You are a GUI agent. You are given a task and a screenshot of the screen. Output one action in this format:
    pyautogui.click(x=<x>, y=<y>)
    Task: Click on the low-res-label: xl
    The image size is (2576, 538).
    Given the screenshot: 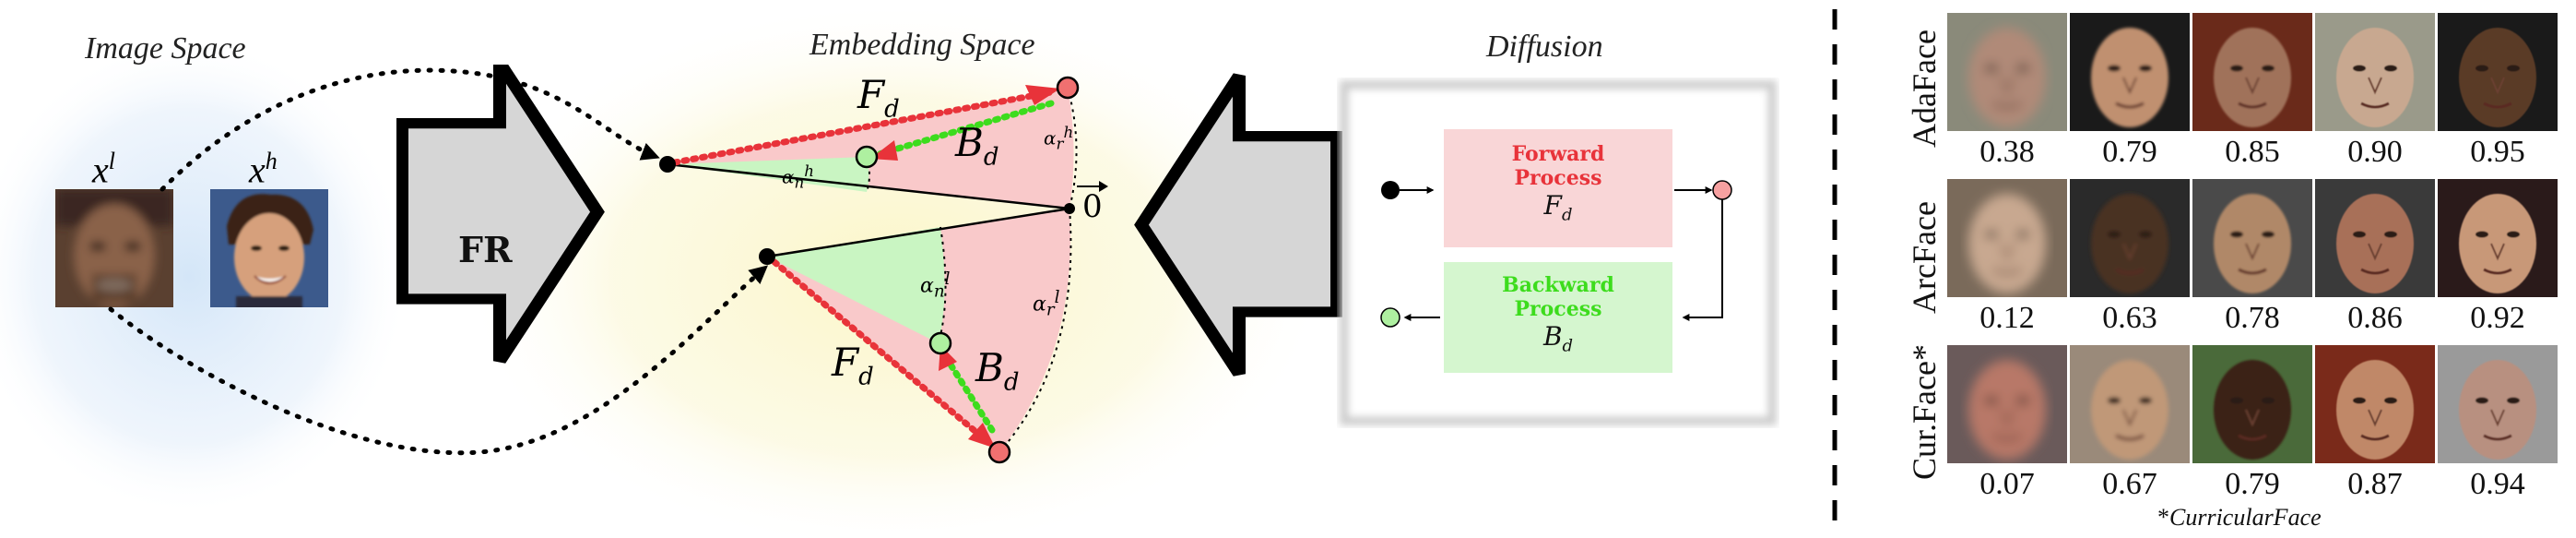 What is the action you would take?
    pyautogui.click(x=103, y=169)
    